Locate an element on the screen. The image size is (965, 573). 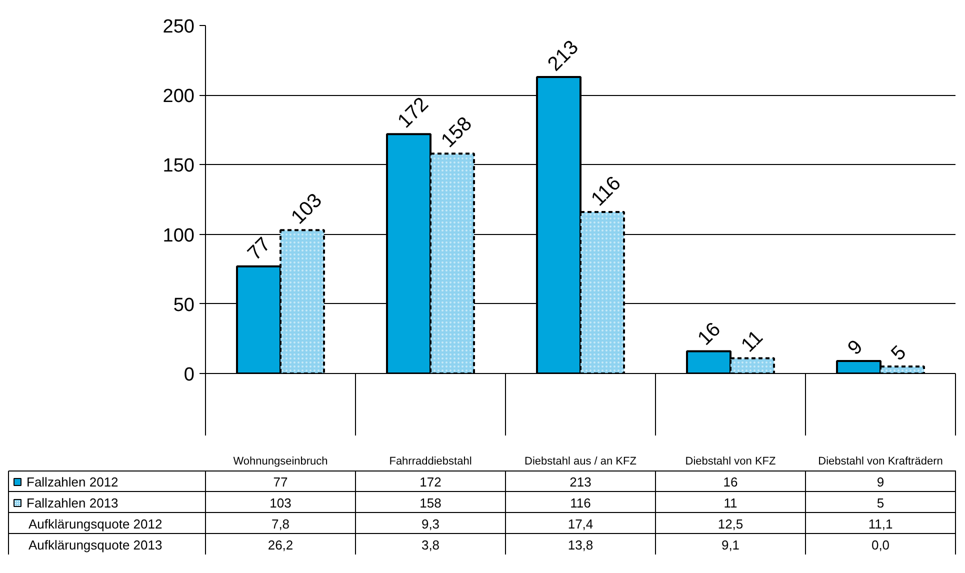
legend-label: Fallzahlen 2013 is located at coordinates (72, 503).